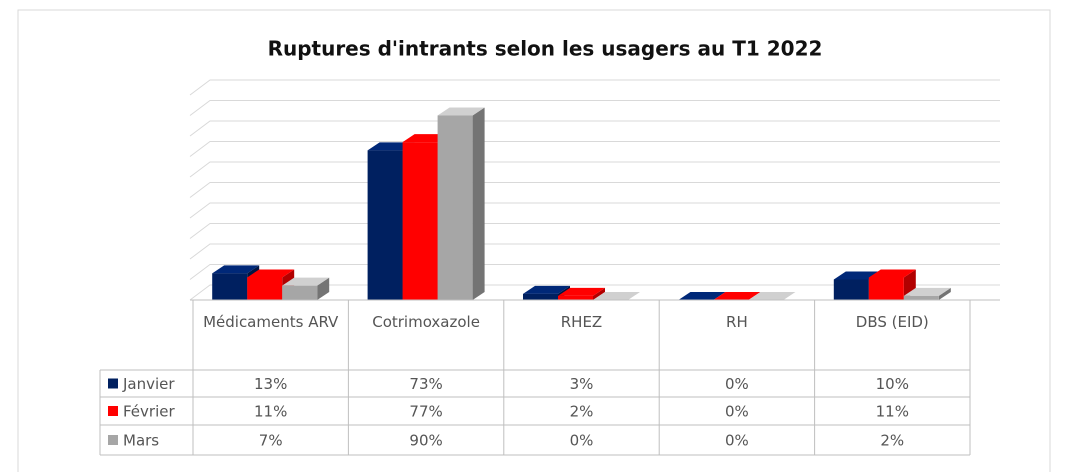 This screenshot has height=476, width=1068. I want to click on category-cell: RH, so click(737, 322).